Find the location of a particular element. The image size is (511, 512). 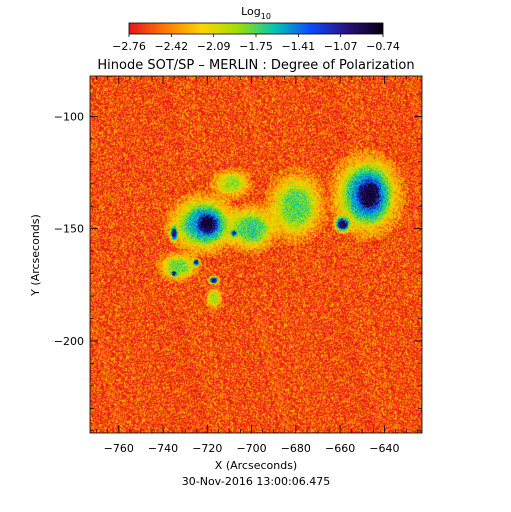

x-axis-label: X (Arcseconds) is located at coordinates (256, 465).